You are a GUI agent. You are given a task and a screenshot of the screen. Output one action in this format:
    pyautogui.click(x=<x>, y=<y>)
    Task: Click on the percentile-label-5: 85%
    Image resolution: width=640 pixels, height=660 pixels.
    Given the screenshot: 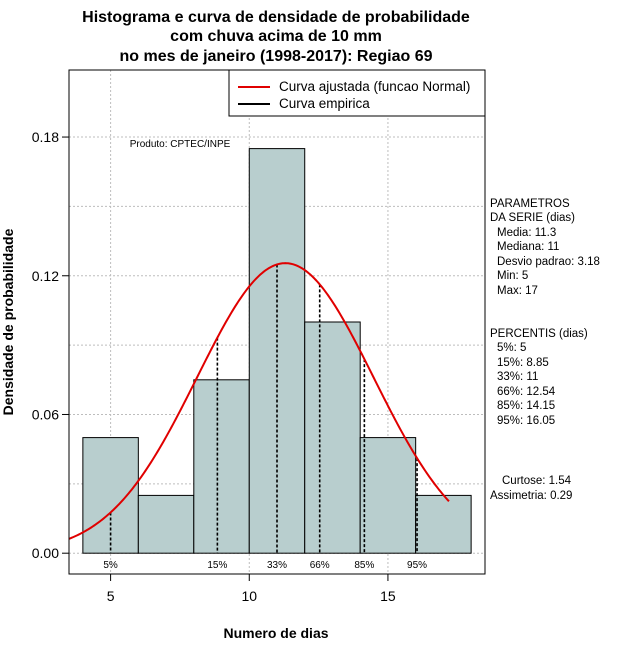 What is the action you would take?
    pyautogui.click(x=364, y=565)
    